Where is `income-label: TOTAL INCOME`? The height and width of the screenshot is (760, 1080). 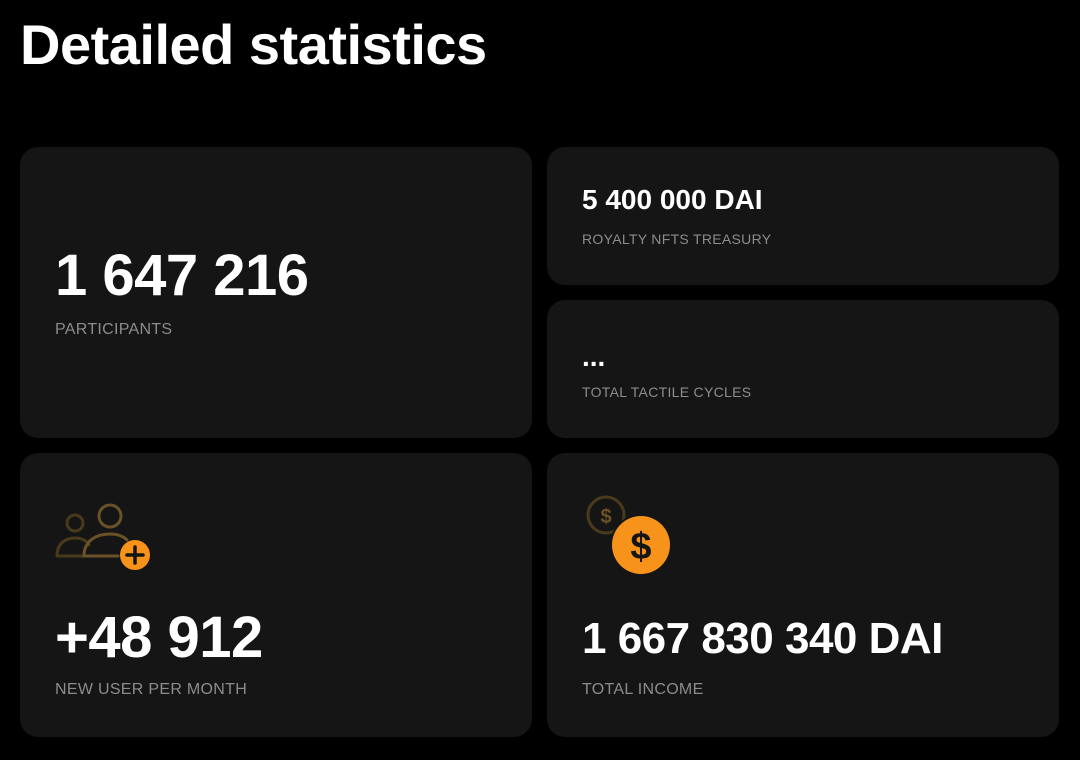
income-label: TOTAL INCOME is located at coordinates (643, 689).